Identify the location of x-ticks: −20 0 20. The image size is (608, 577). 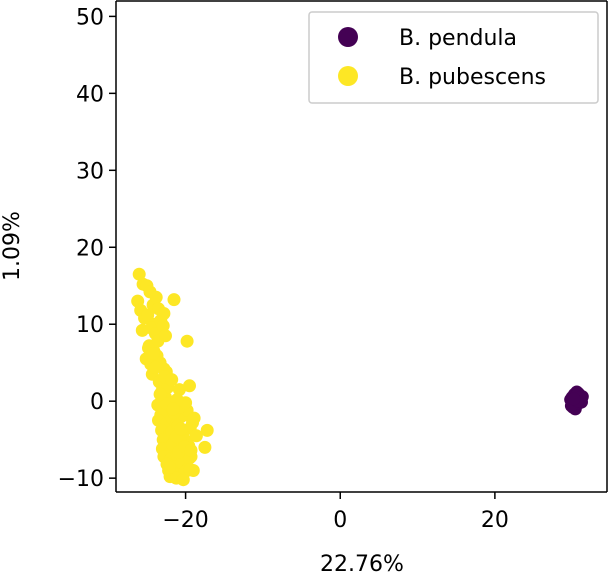
(335, 512).